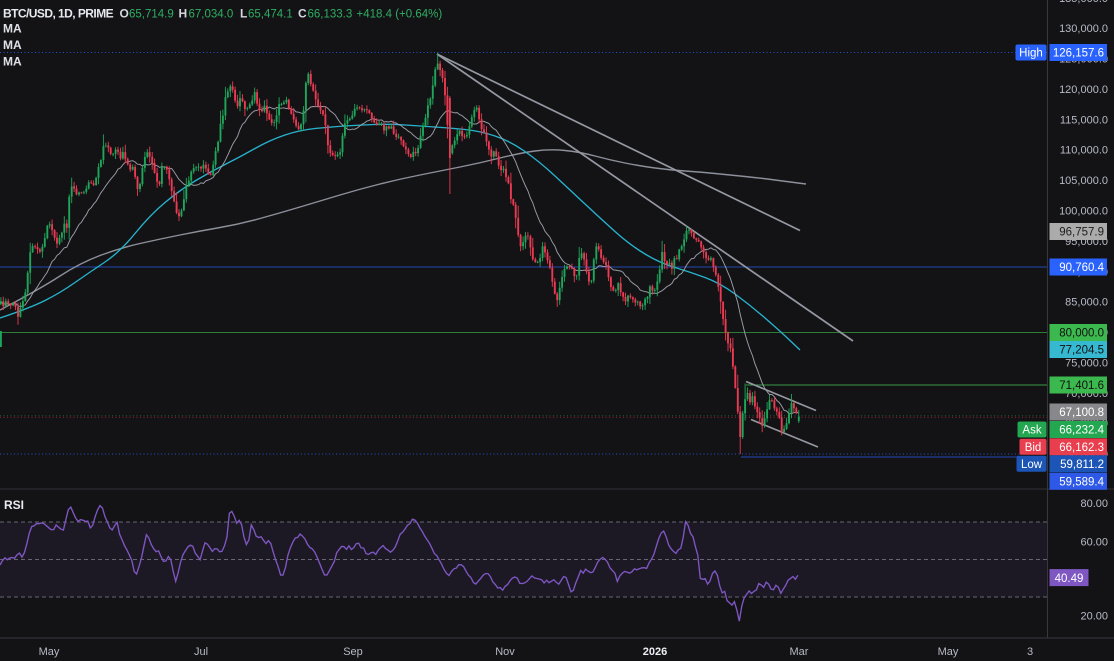  Describe the element at coordinates (1031, 54) in the screenshot. I see `svg-text: High` at that location.